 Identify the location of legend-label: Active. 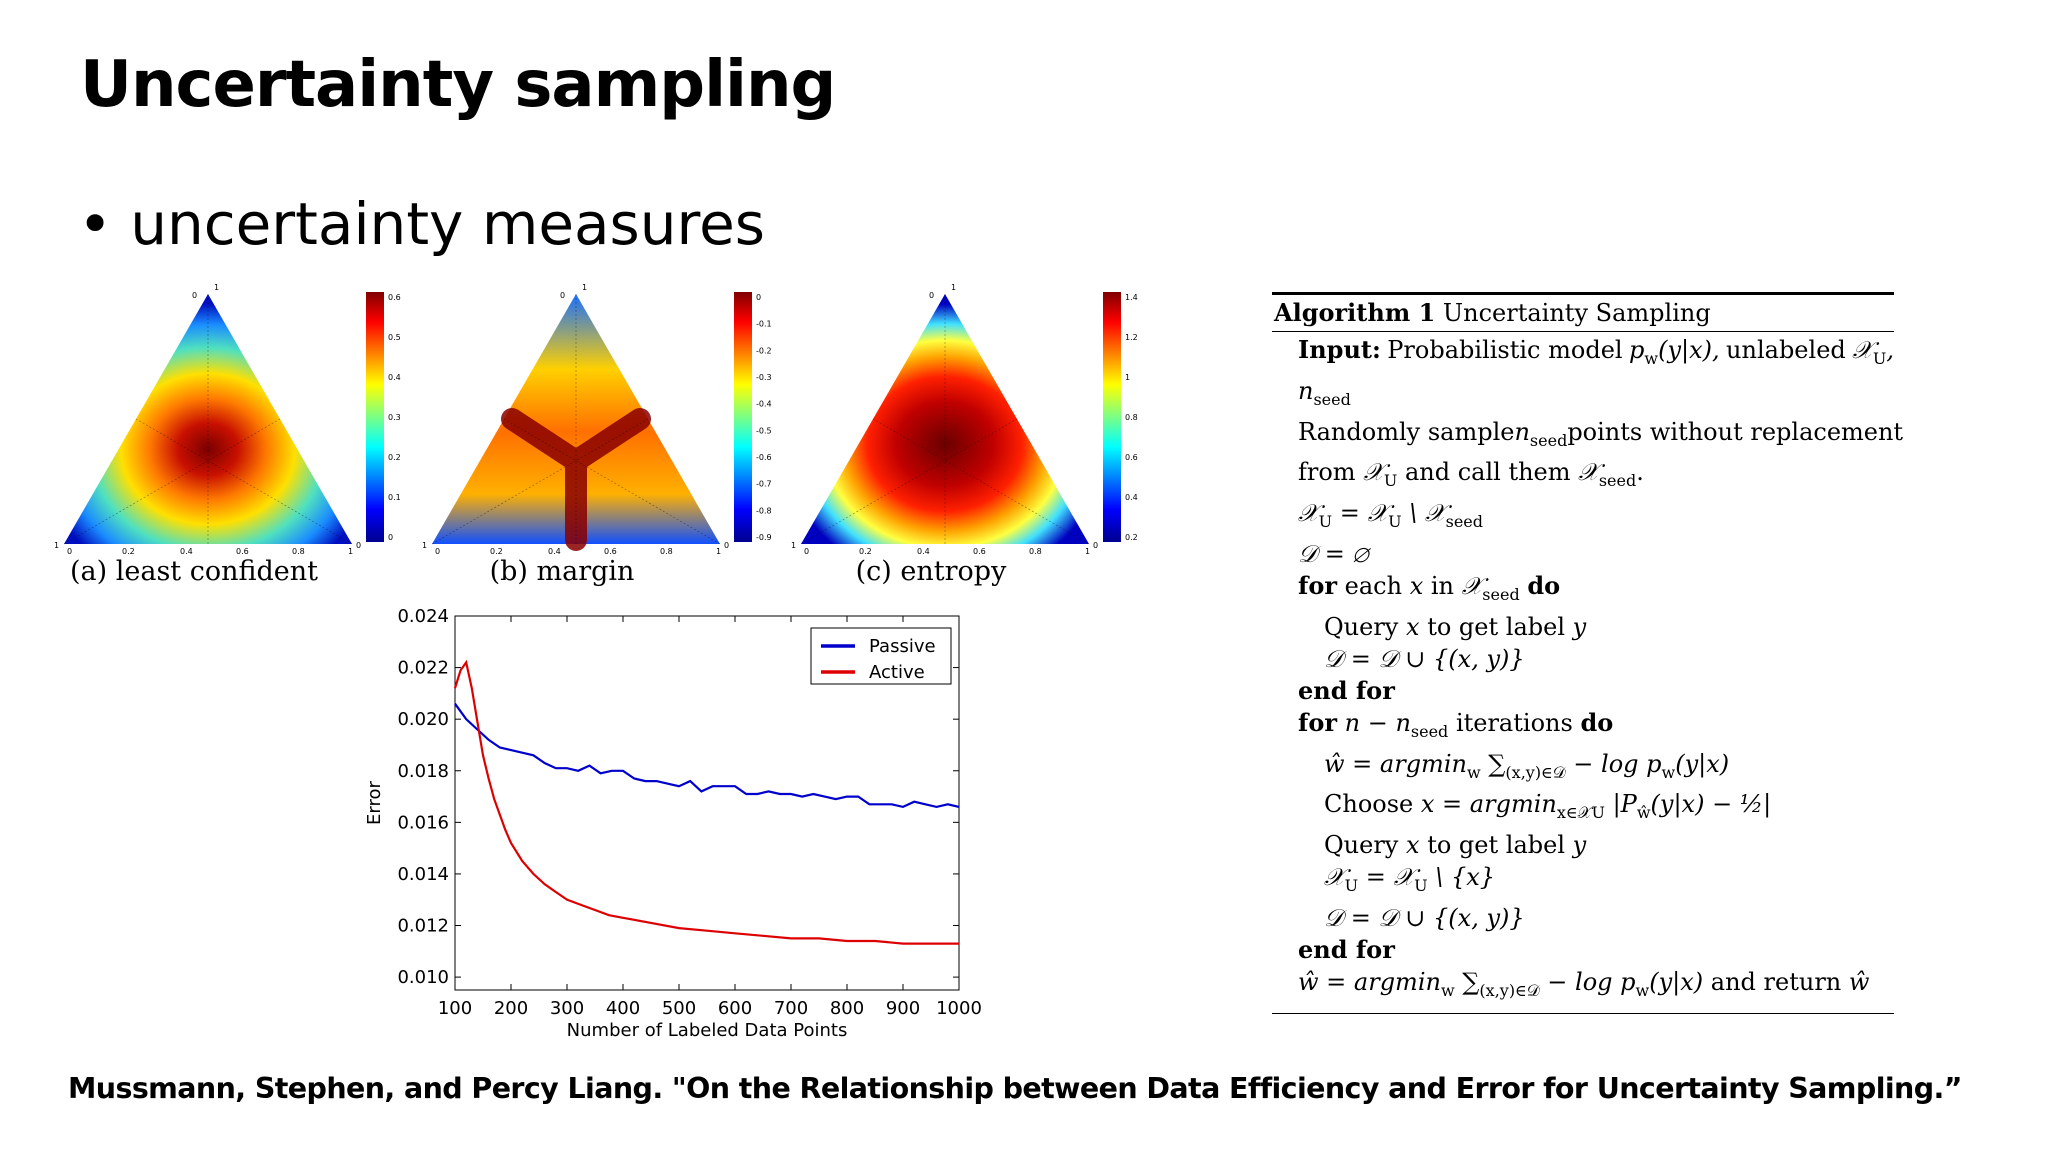
(897, 672).